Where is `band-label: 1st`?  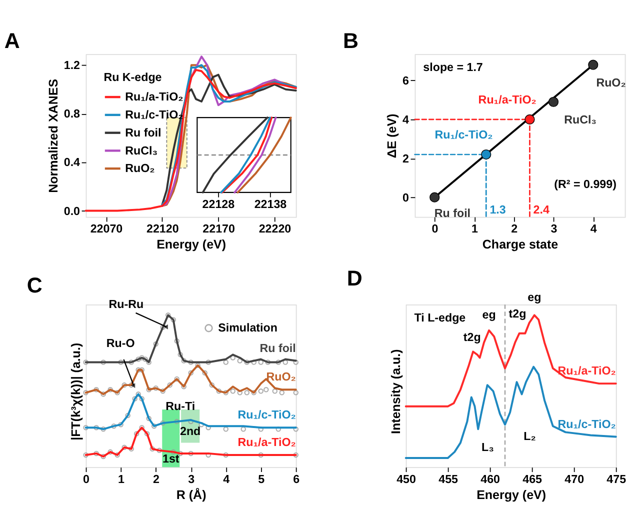
band-label: 1st is located at coordinates (171, 459).